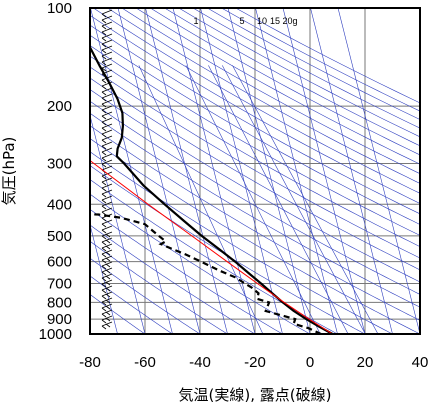  I want to click on x-tick-label--80: -80, so click(90, 362).